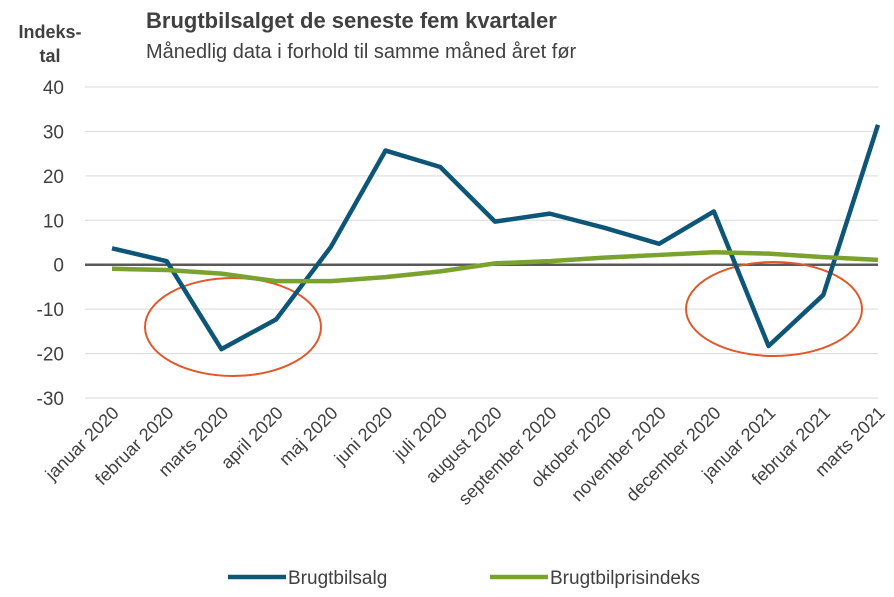 Image resolution: width=894 pixels, height=597 pixels. I want to click on y-tick-label: 10, so click(53, 221).